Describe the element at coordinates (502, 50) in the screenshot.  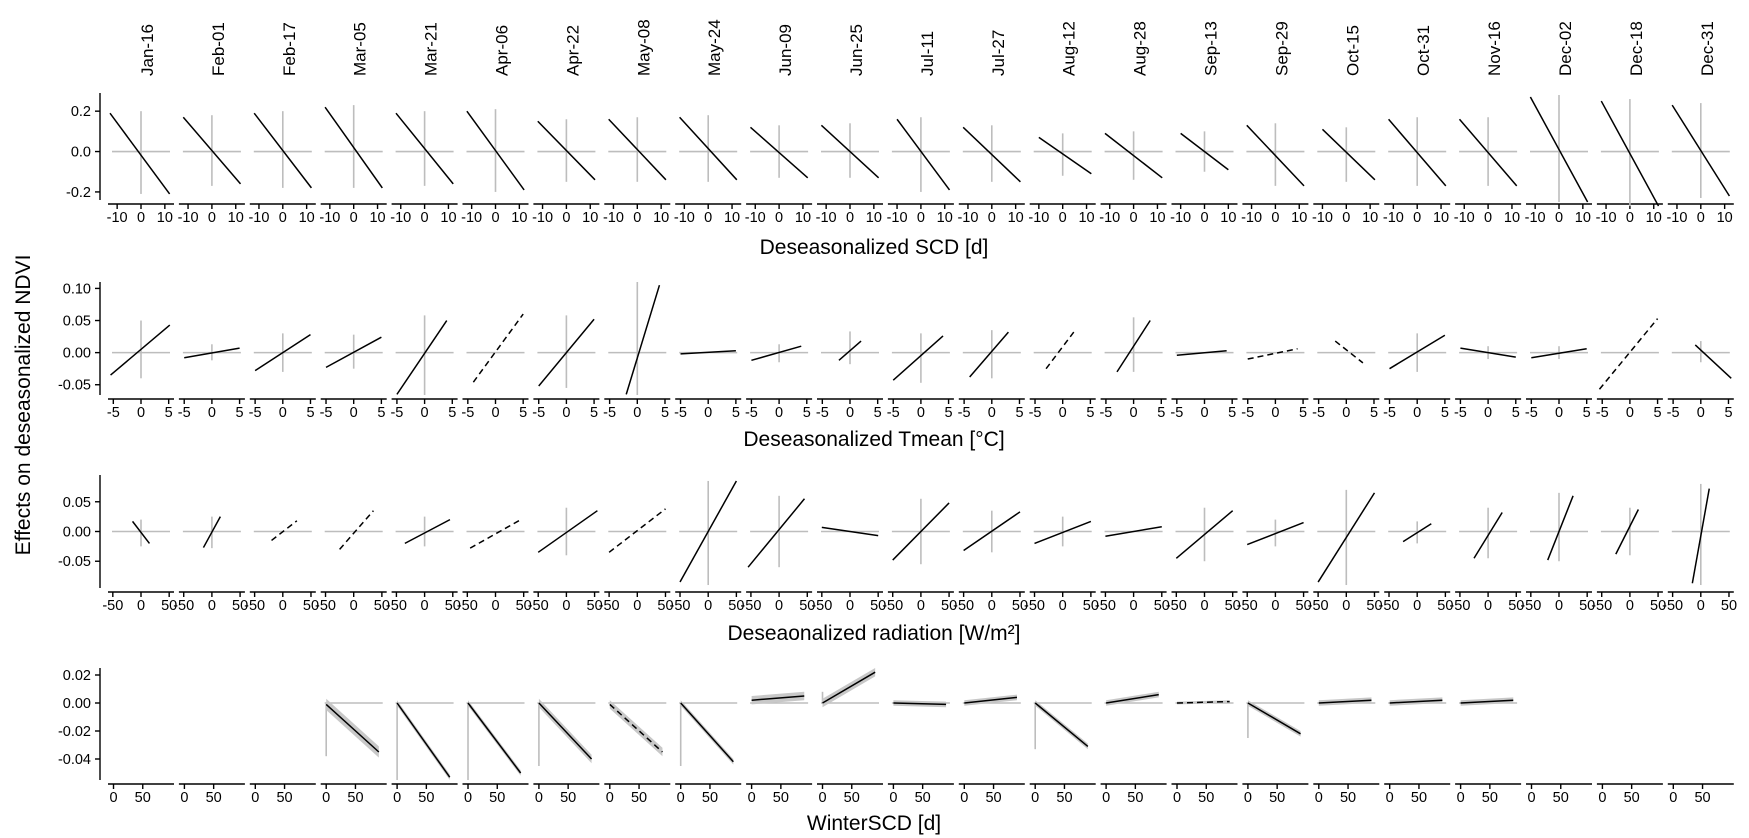
I see `date-header: Apr-06` at that location.